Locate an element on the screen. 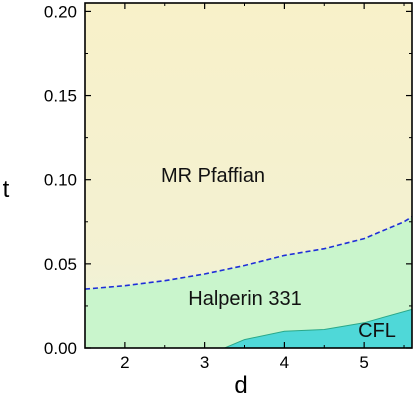 The width and height of the screenshot is (415, 402). y-tick-label: 0.20 is located at coordinates (60, 11).